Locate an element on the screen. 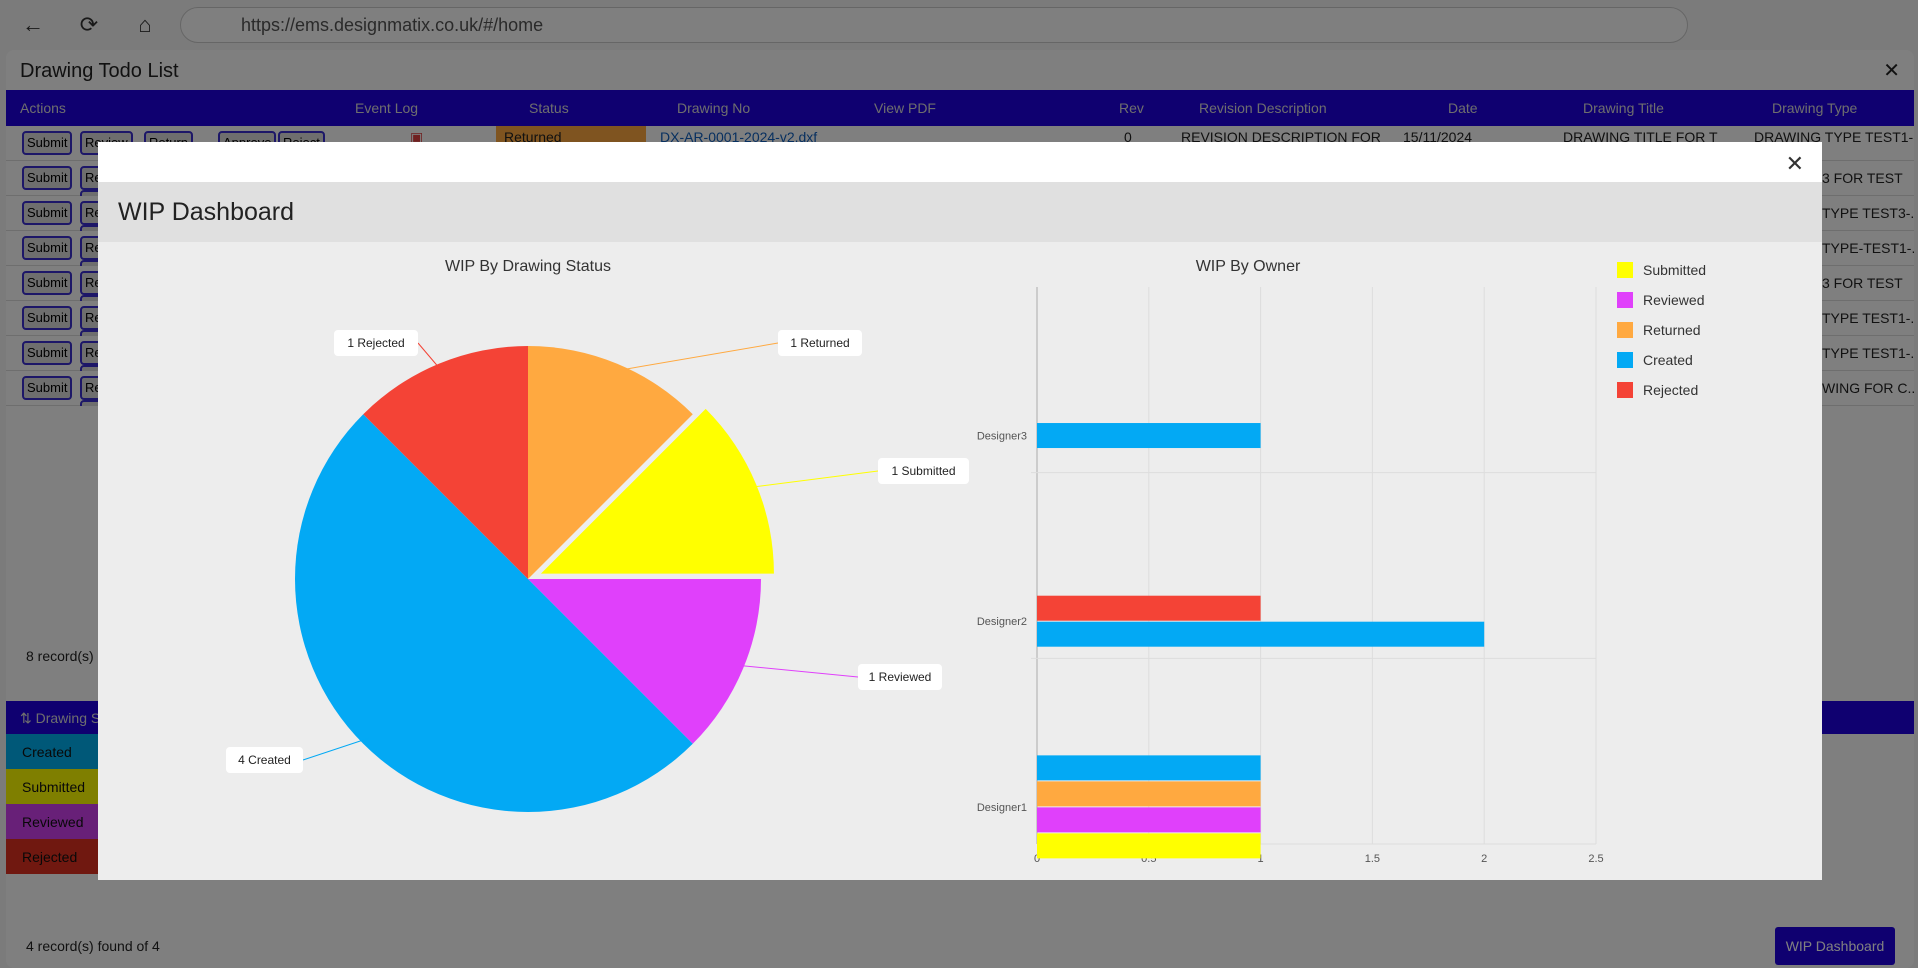 The width and height of the screenshot is (1918, 968). pie-data-label: 1 Returned is located at coordinates (819, 343).